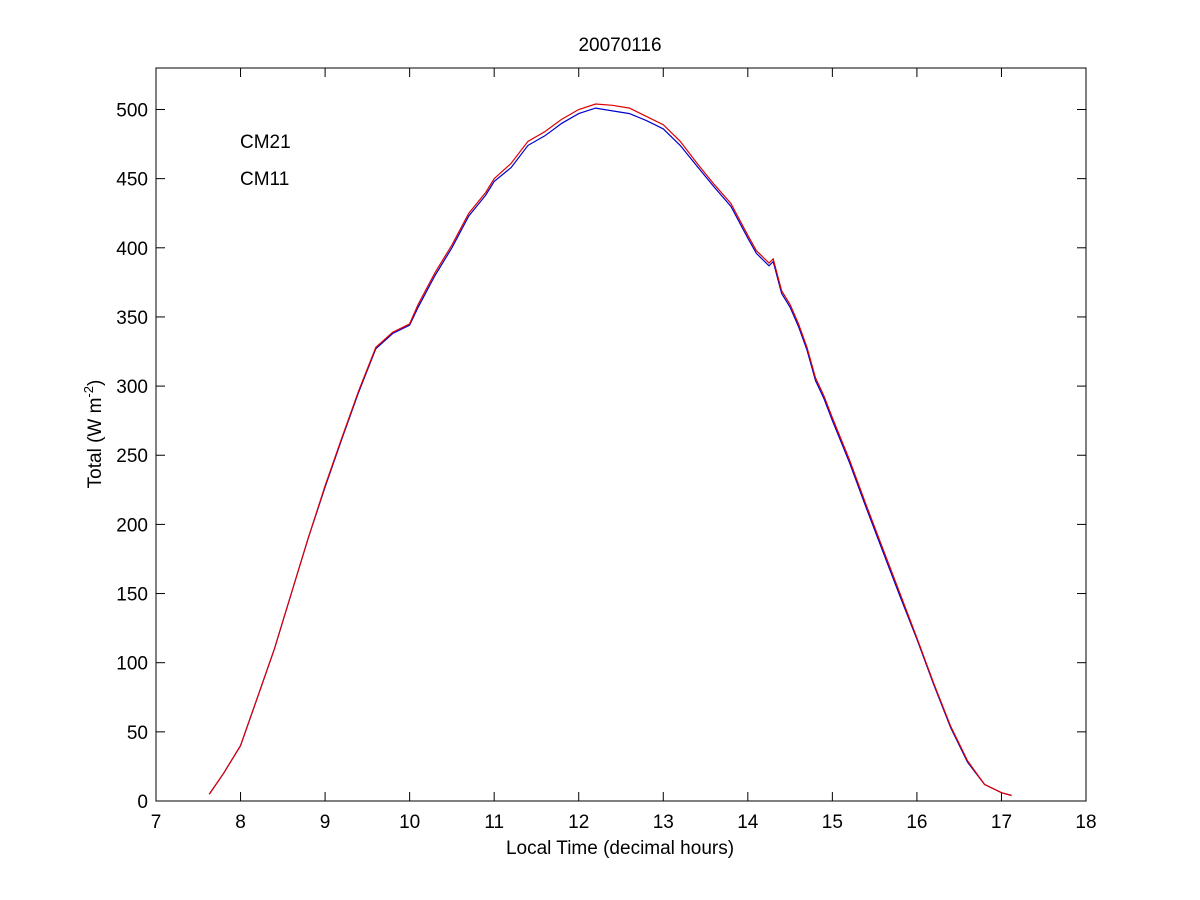 The height and width of the screenshot is (900, 1200). What do you see at coordinates (132, 387) in the screenshot?
I see `y-tick-label: 300` at bounding box center [132, 387].